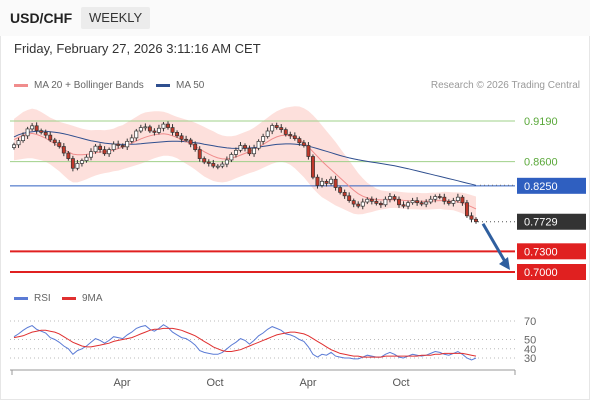 The height and width of the screenshot is (400, 590). I want to click on resistance-label-0: 0.9190, so click(541, 122).